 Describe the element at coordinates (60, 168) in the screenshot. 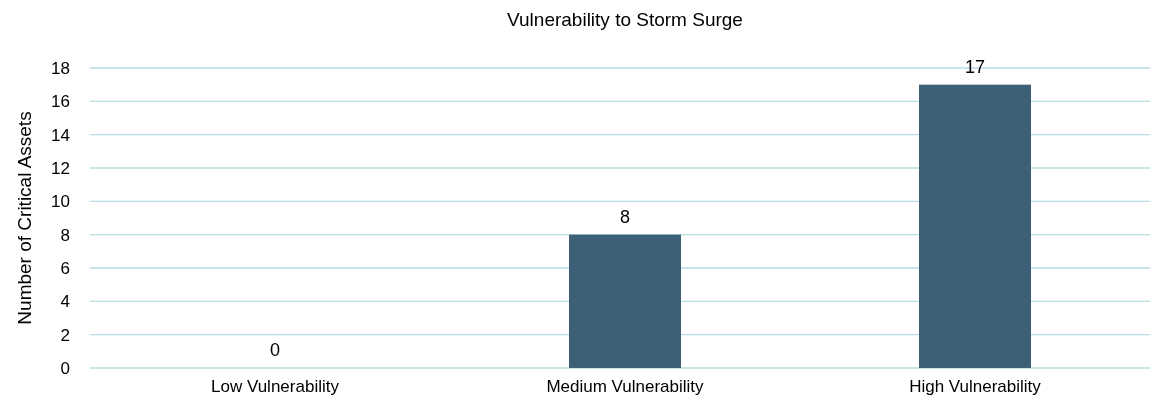

I see `y-tick-label: 12` at that location.